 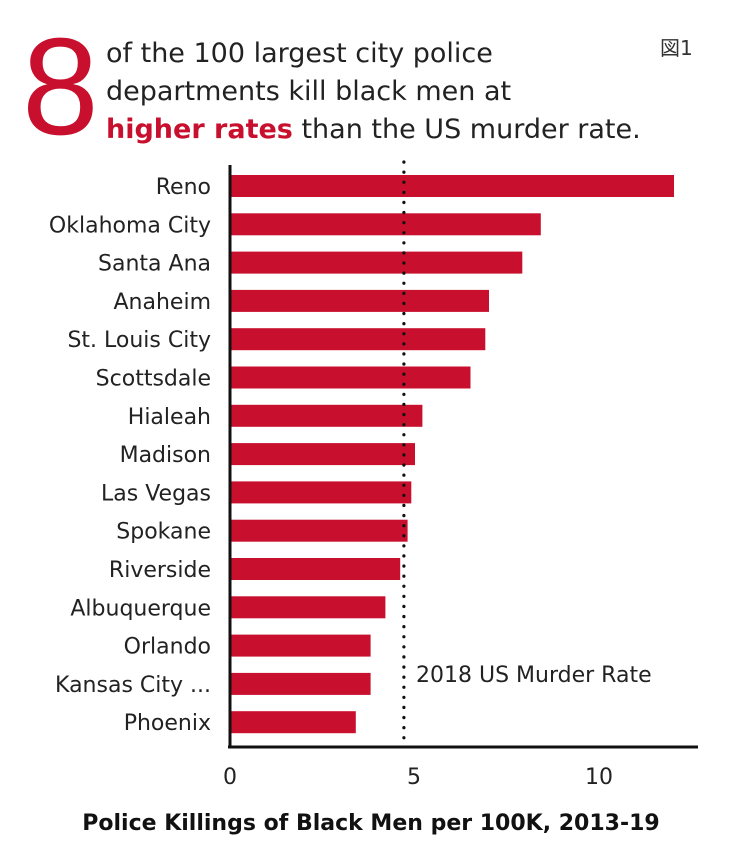 What do you see at coordinates (130, 225) in the screenshot?
I see `category-label: Oklahoma City` at bounding box center [130, 225].